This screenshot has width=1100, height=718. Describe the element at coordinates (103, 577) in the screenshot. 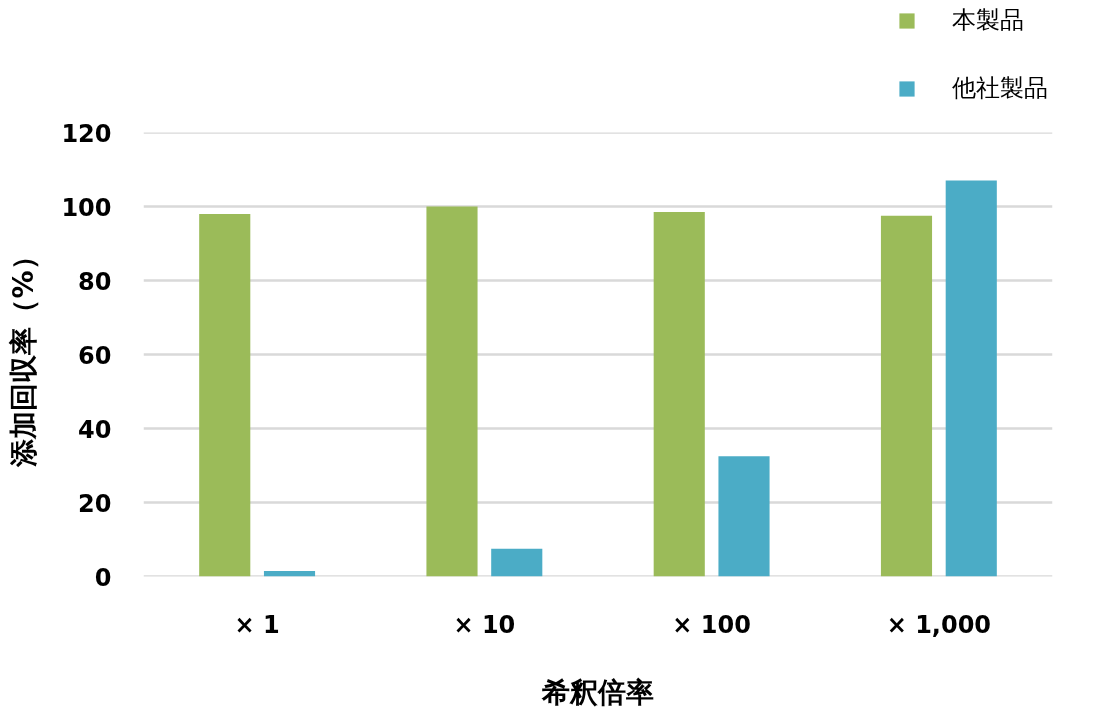

I see `y-tick-label: 0` at that location.